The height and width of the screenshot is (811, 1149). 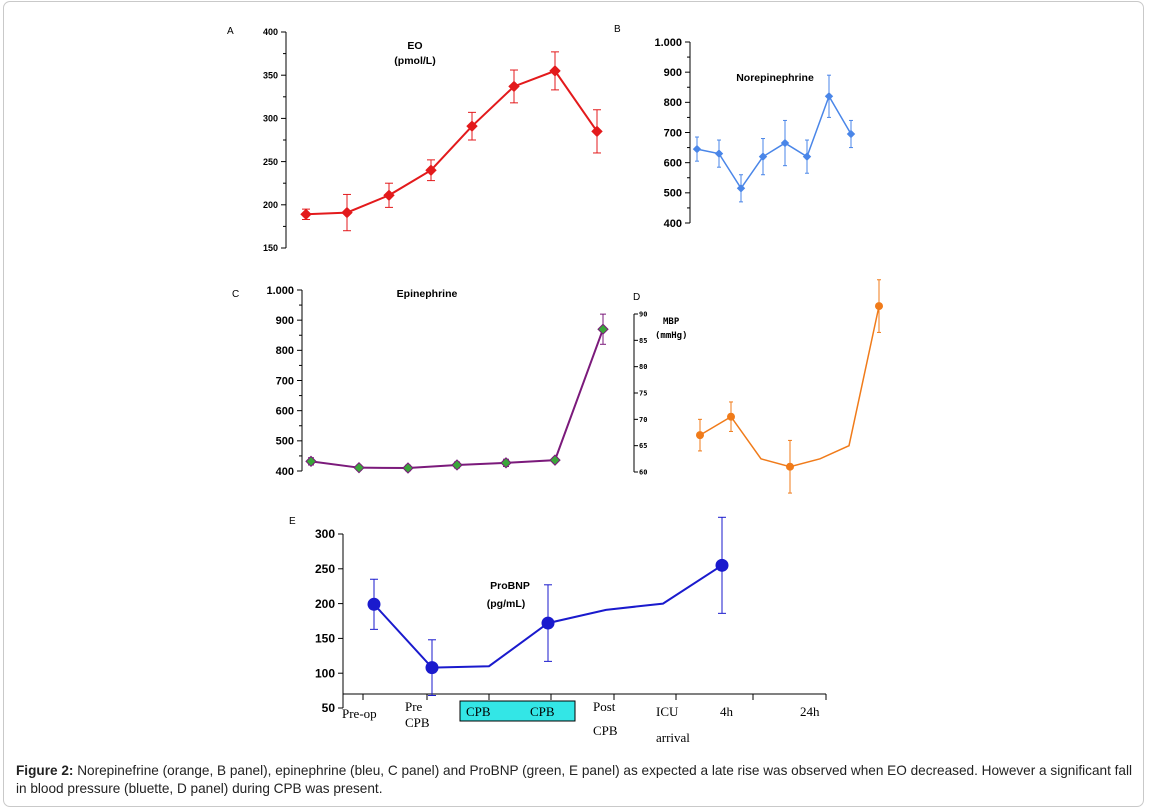 I want to click on panel-label: B, so click(x=617, y=29).